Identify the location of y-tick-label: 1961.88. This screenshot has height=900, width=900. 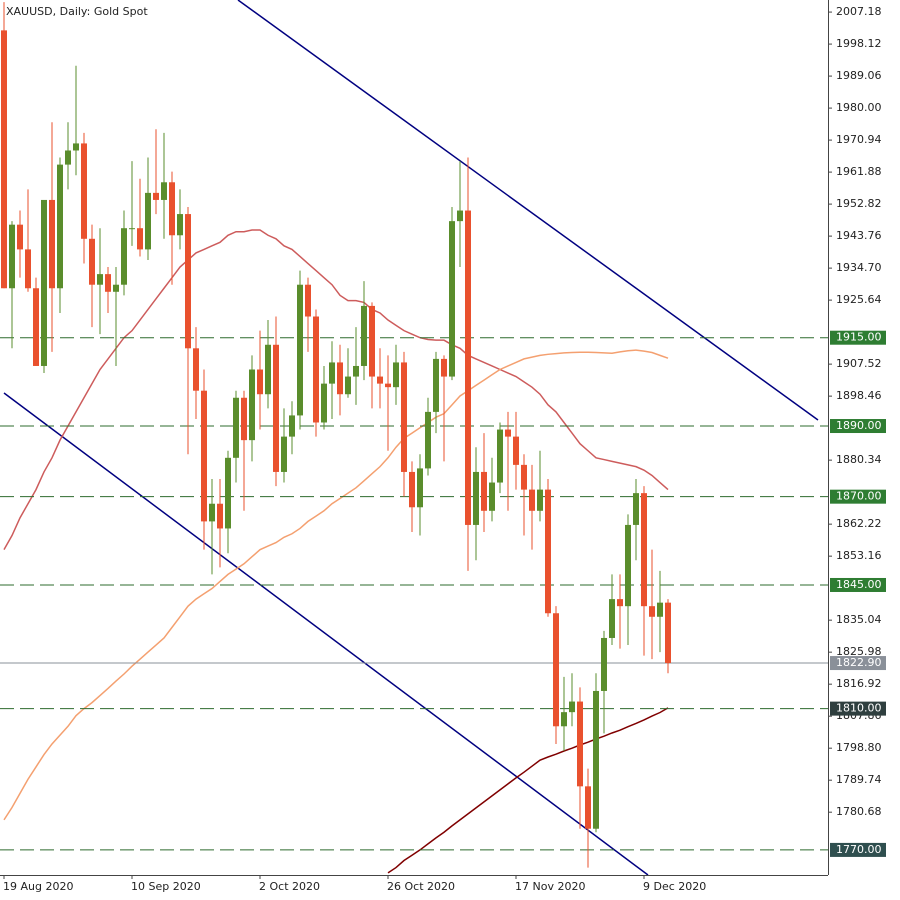
(859, 171).